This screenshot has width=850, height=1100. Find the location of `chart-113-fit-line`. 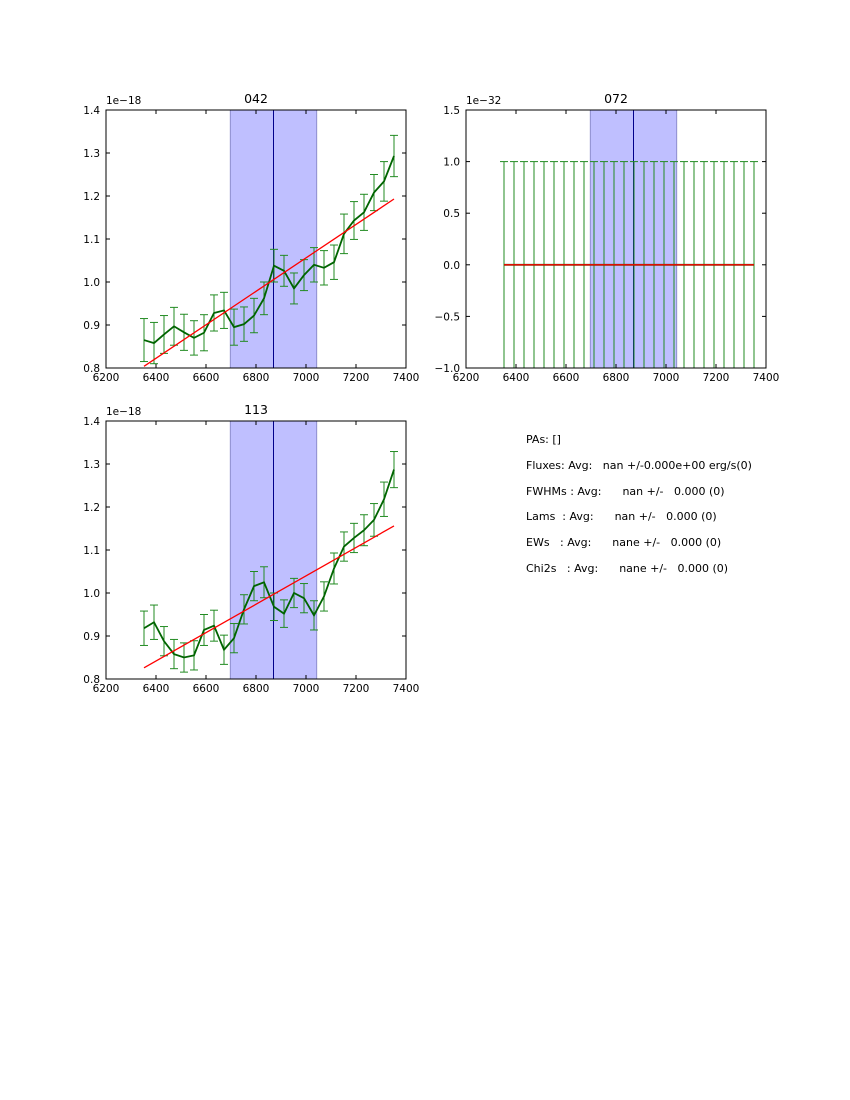

chart-113-fit-line is located at coordinates (269, 597).